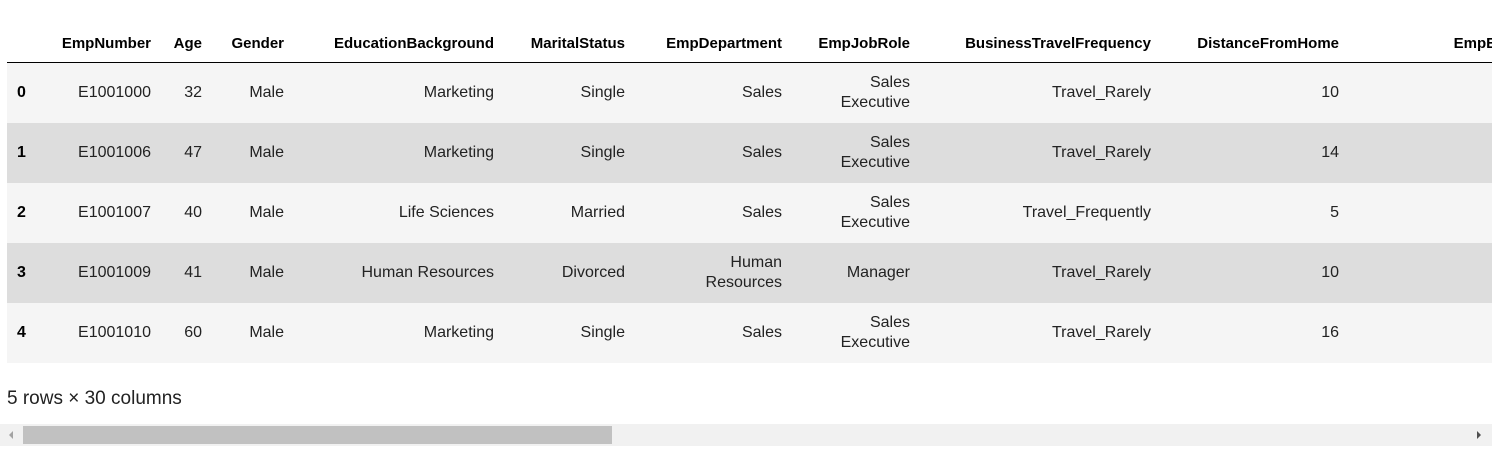 This screenshot has width=1492, height=465. I want to click on row-index: 2, so click(24, 213).